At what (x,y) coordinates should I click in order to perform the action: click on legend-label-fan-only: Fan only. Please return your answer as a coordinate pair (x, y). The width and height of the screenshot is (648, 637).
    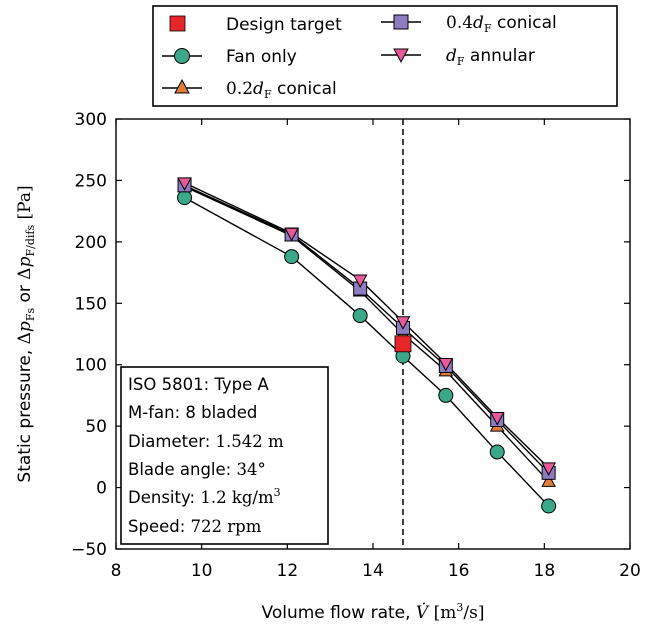
    Looking at the image, I should click on (261, 57).